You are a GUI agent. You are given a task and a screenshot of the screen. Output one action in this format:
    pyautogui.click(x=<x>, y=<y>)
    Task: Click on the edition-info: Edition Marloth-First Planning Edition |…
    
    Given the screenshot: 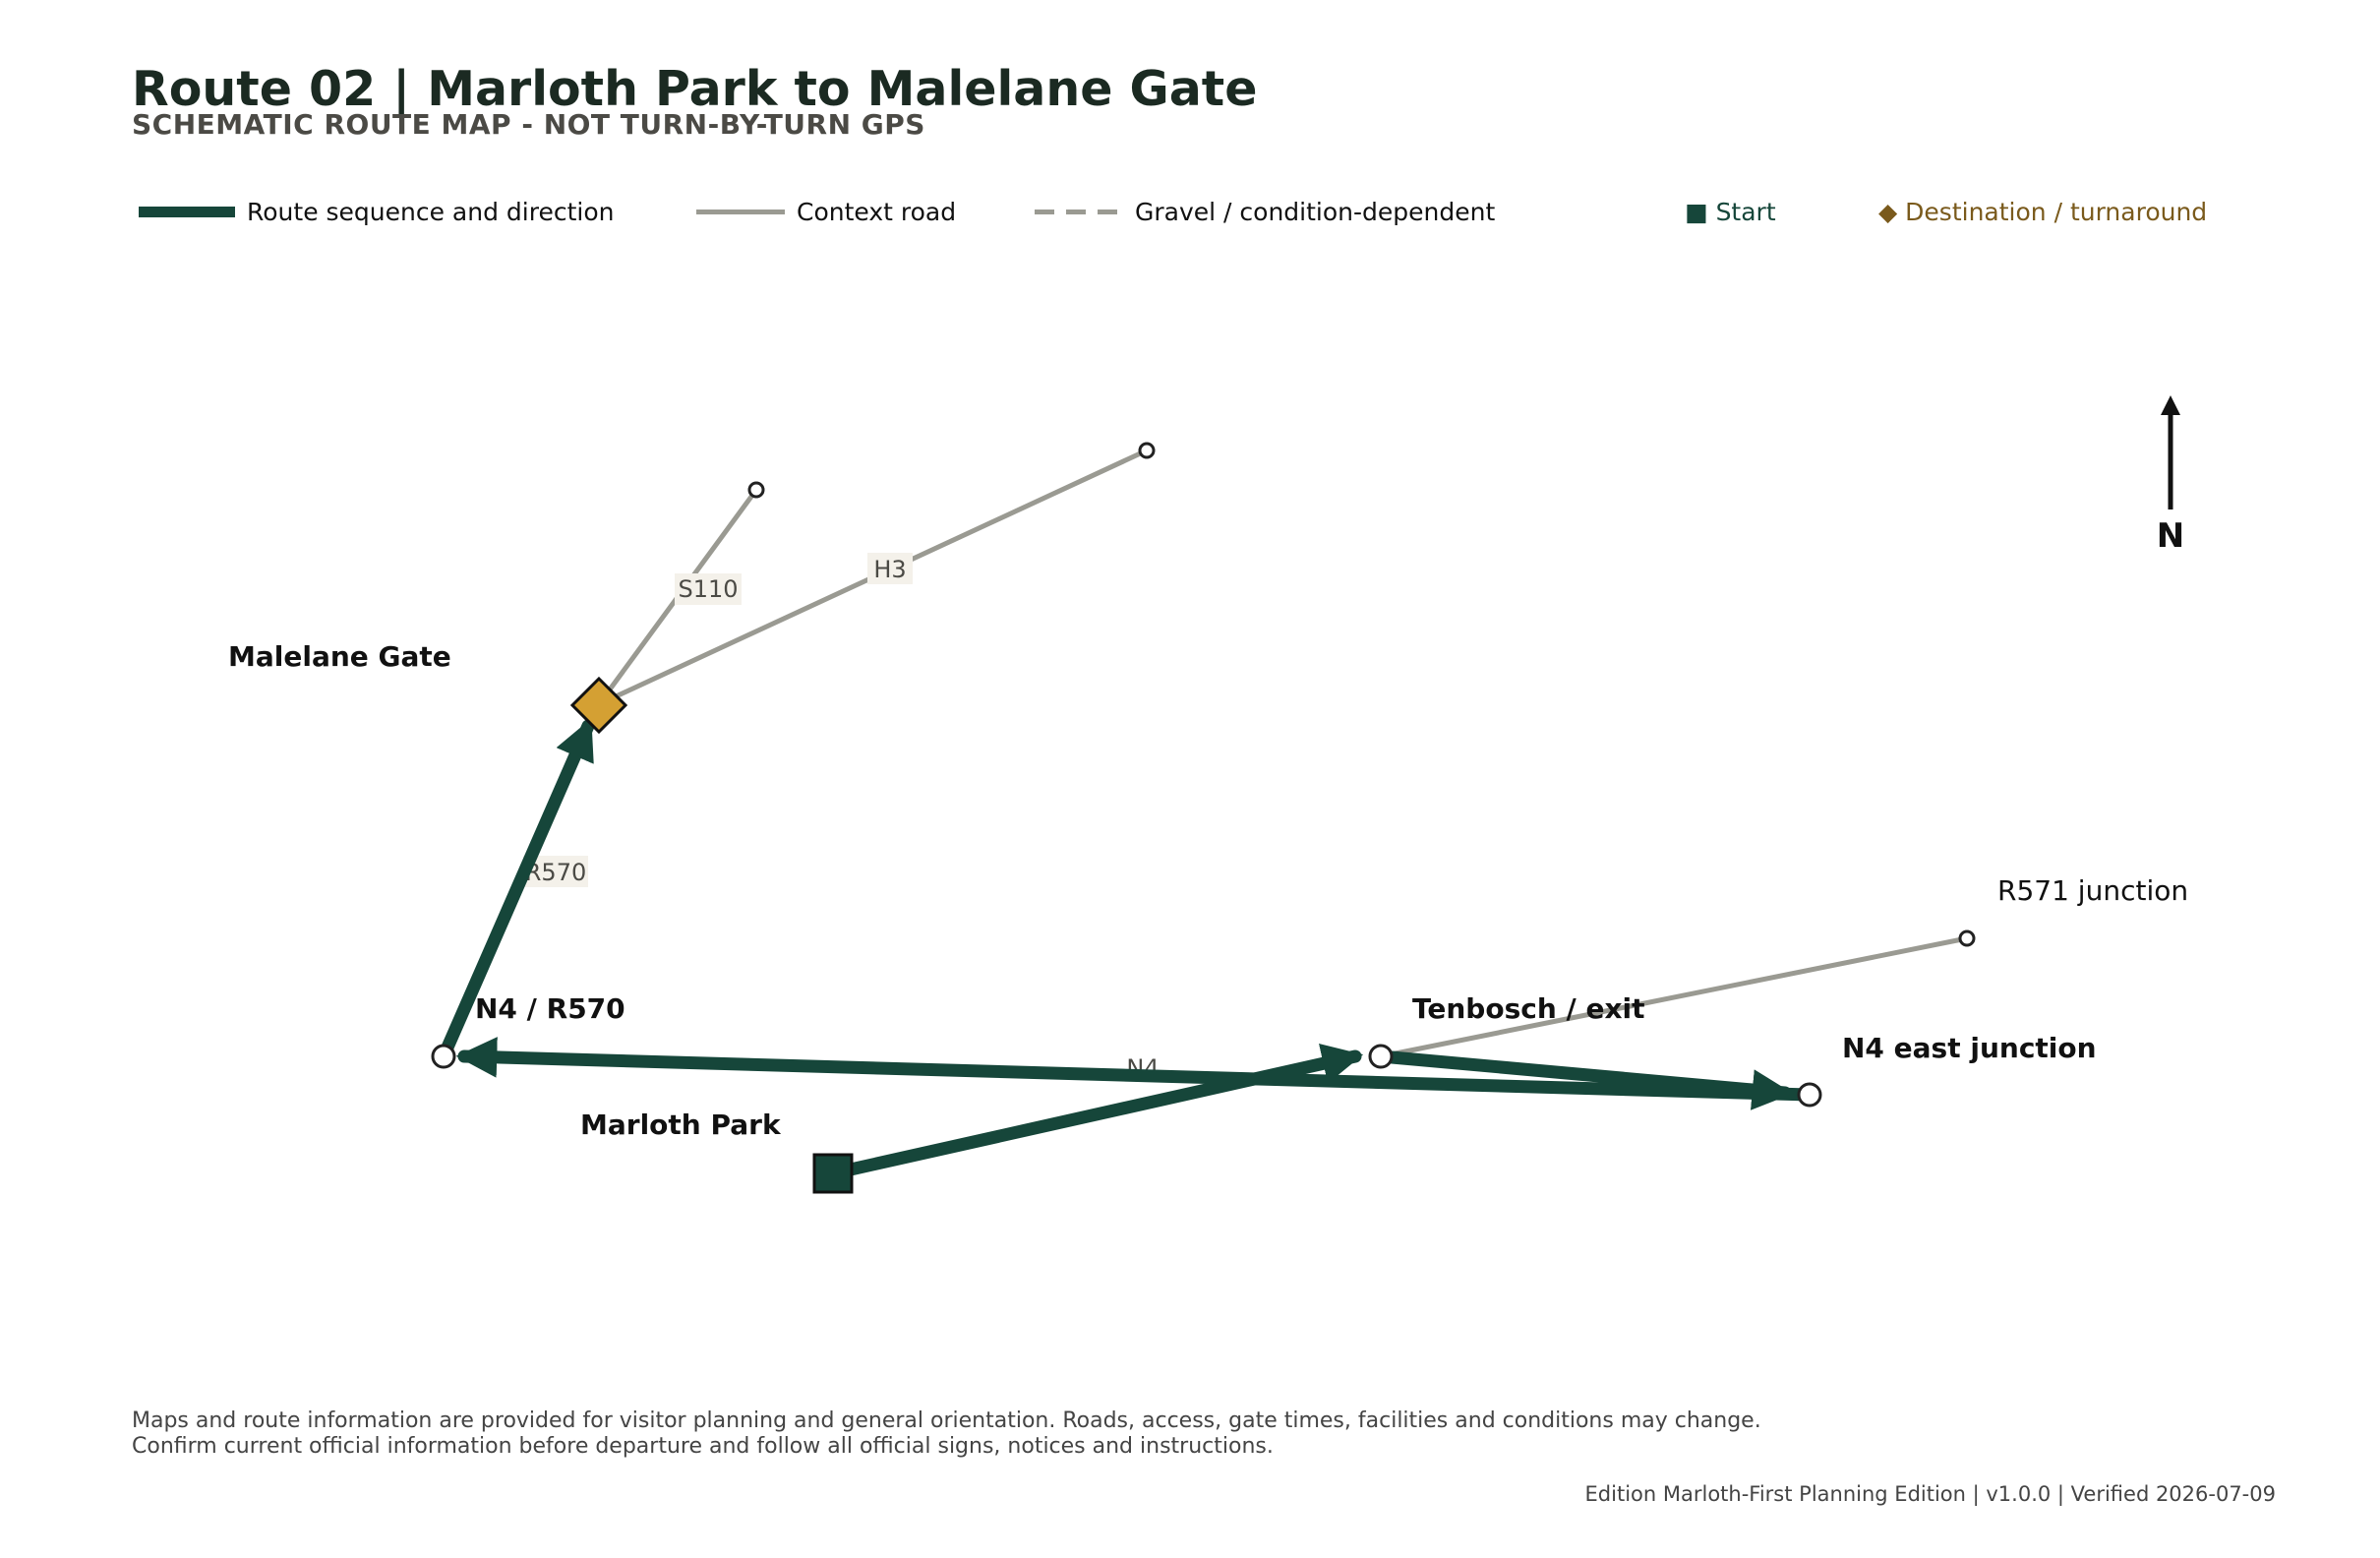 What is the action you would take?
    pyautogui.click(x=1930, y=1494)
    